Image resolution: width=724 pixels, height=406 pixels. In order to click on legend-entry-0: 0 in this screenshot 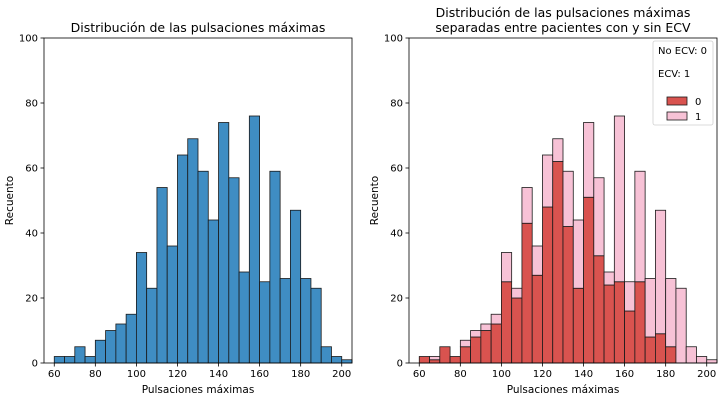, I will do `click(698, 102)`.